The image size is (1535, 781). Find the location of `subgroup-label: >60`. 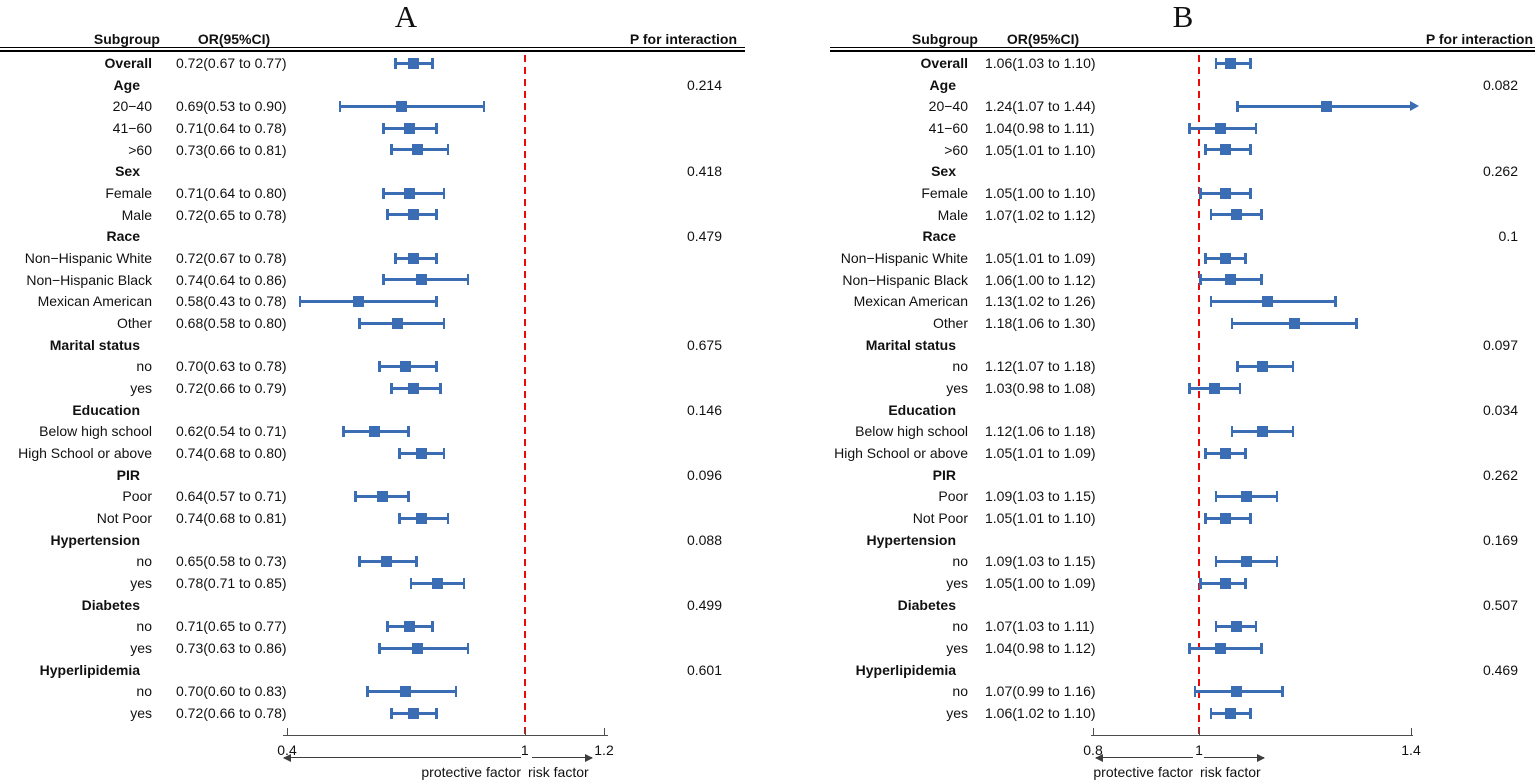

subgroup-label: >60 is located at coordinates (140, 149).